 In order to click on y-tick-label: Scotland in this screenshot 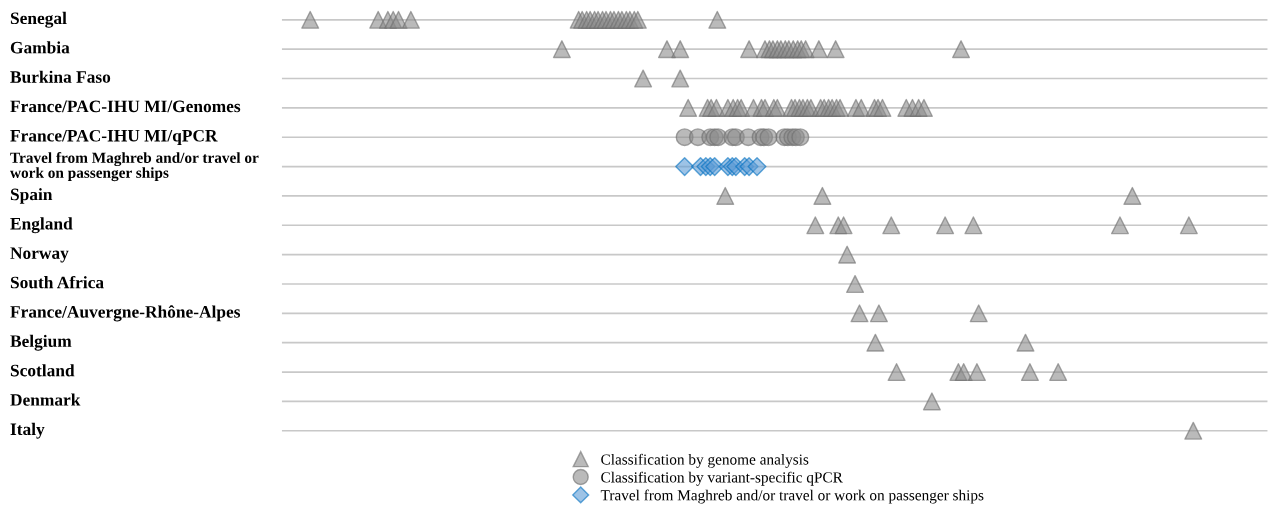, I will do `click(42, 370)`.